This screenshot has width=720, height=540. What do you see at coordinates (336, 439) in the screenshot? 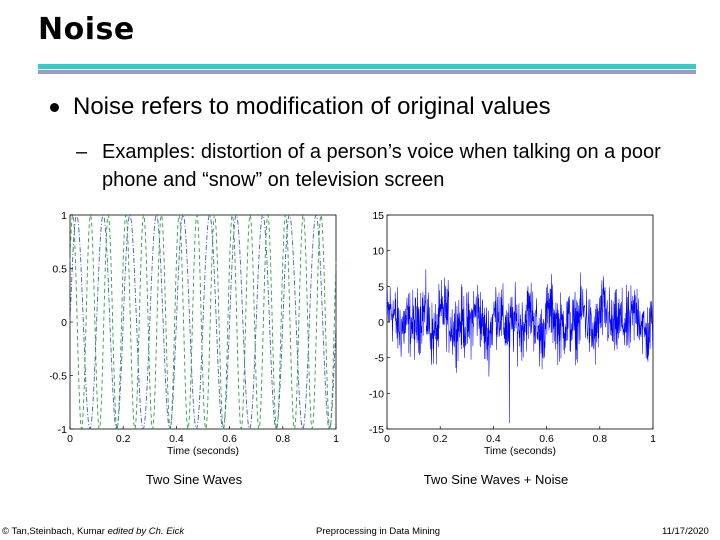
I see `left-chart-xtick-label: 1` at bounding box center [336, 439].